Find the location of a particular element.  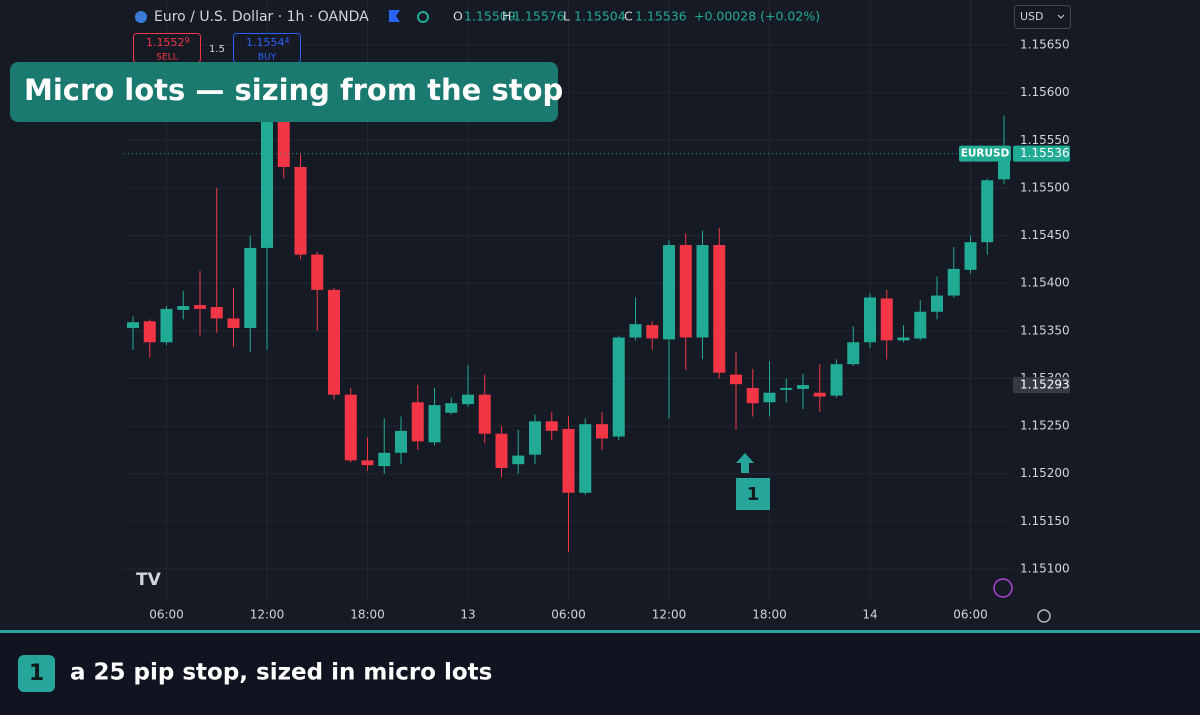

marker-label: 1 is located at coordinates (753, 494).